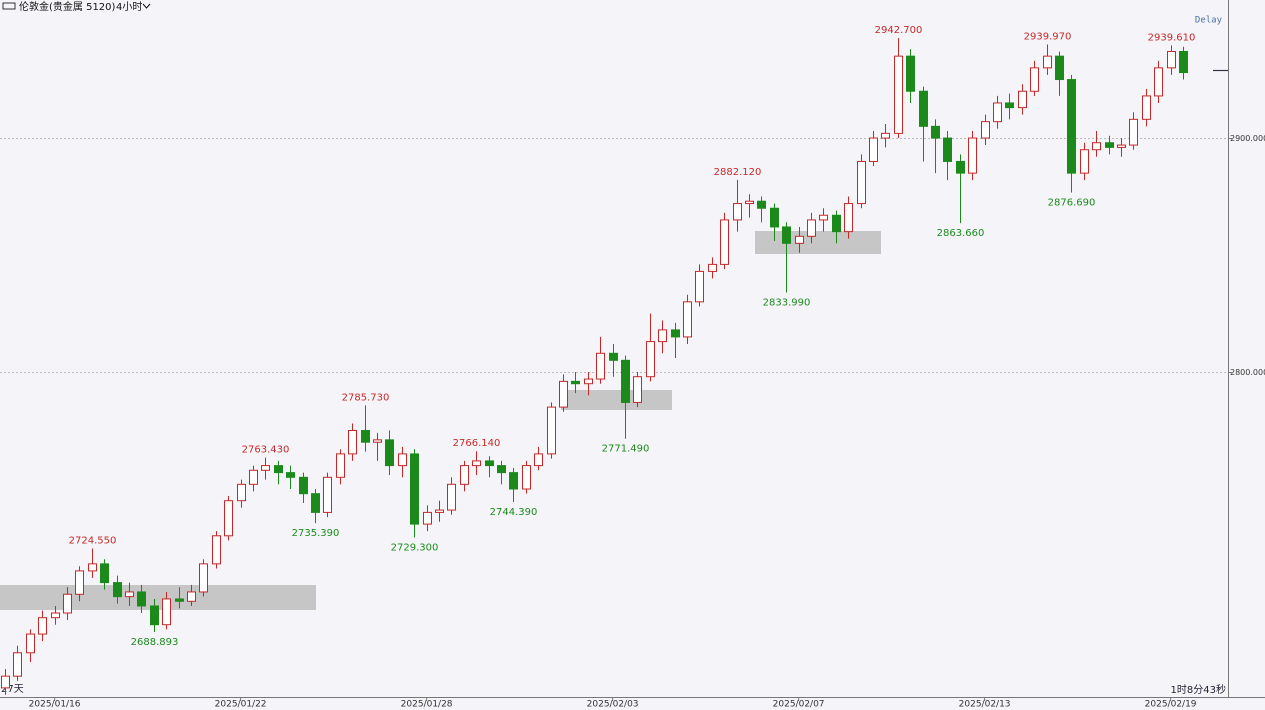 The image size is (1265, 710). Describe the element at coordinates (9, 6) in the screenshot. I see `icon` at that location.